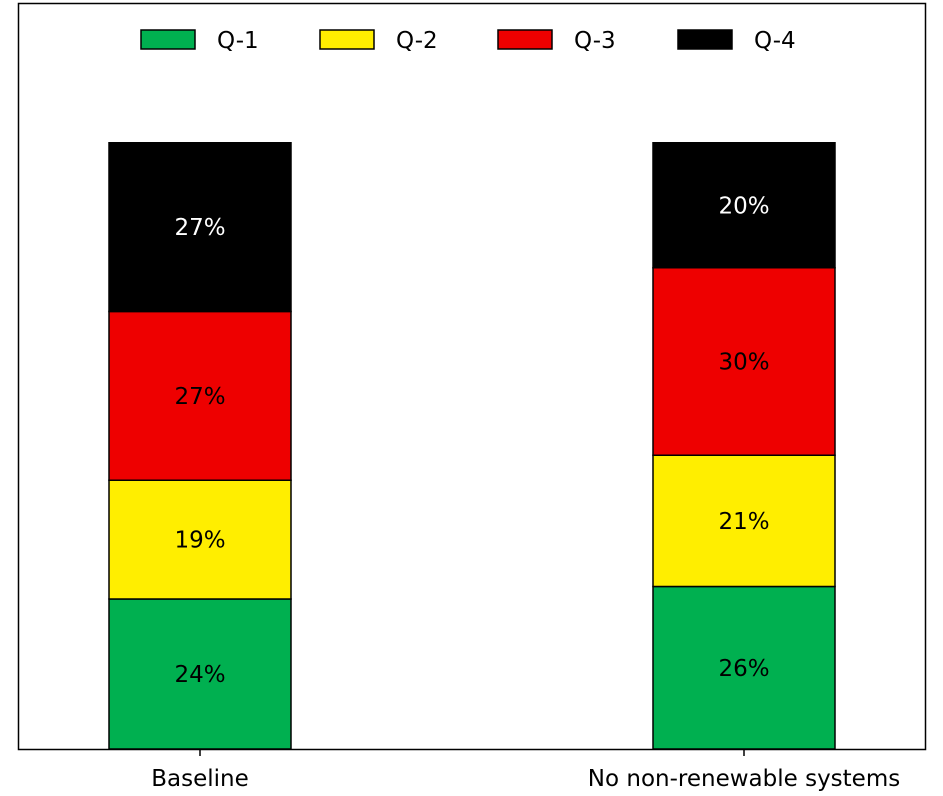 This screenshot has width=943, height=796. Describe the element at coordinates (743, 669) in the screenshot. I see `data-label: 26%` at that location.